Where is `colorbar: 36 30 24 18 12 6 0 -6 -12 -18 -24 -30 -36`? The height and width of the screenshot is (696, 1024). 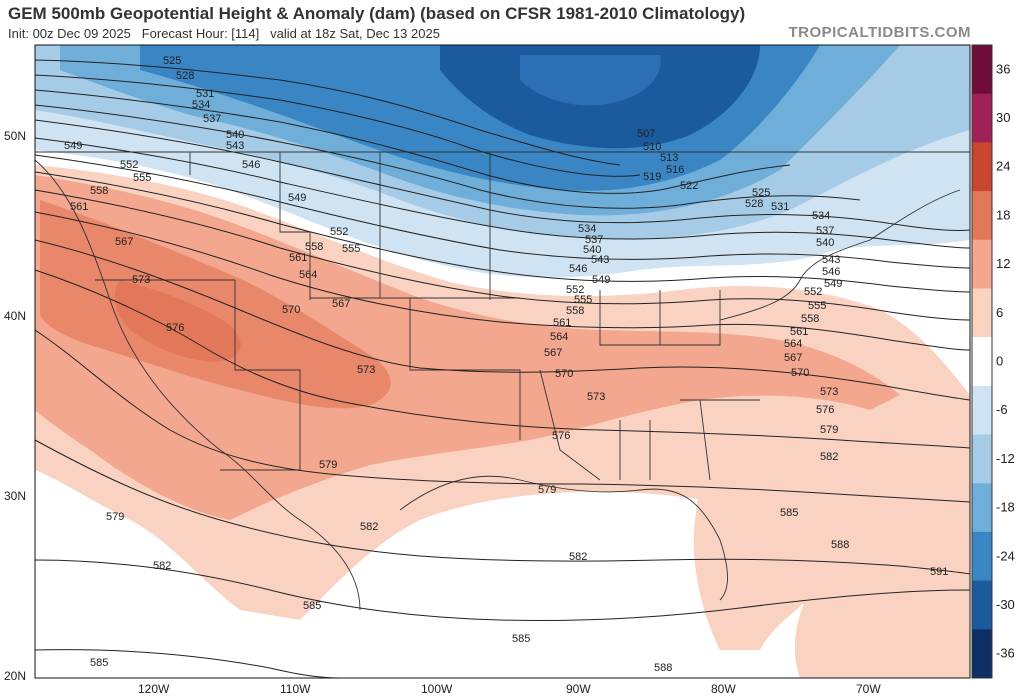
colorbar: 36 30 24 18 12 6 0 -6 -12 -18 -24 -30 -36 is located at coordinates (993, 361).